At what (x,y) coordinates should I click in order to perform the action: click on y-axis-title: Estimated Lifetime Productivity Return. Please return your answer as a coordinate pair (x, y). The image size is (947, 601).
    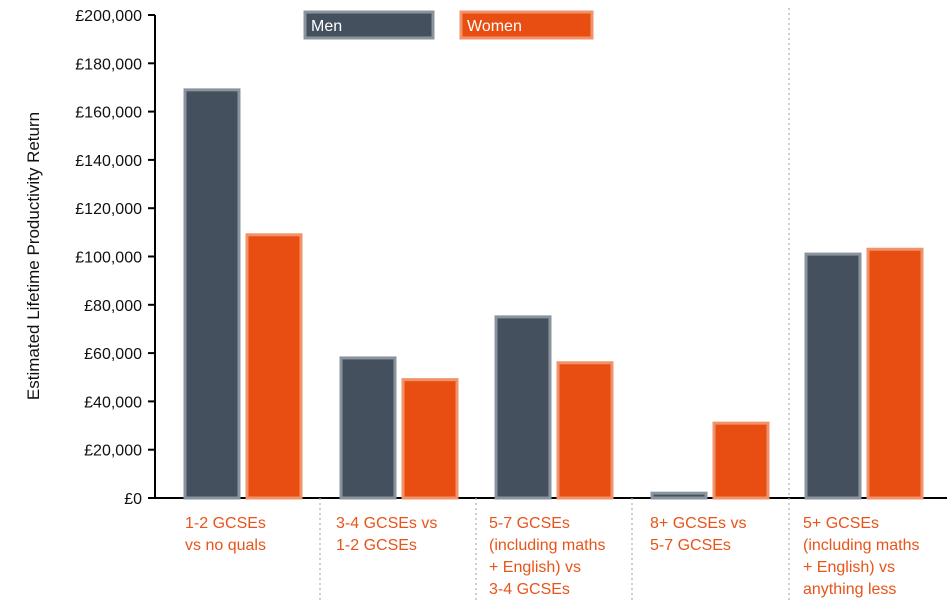
    Looking at the image, I should click on (33, 256).